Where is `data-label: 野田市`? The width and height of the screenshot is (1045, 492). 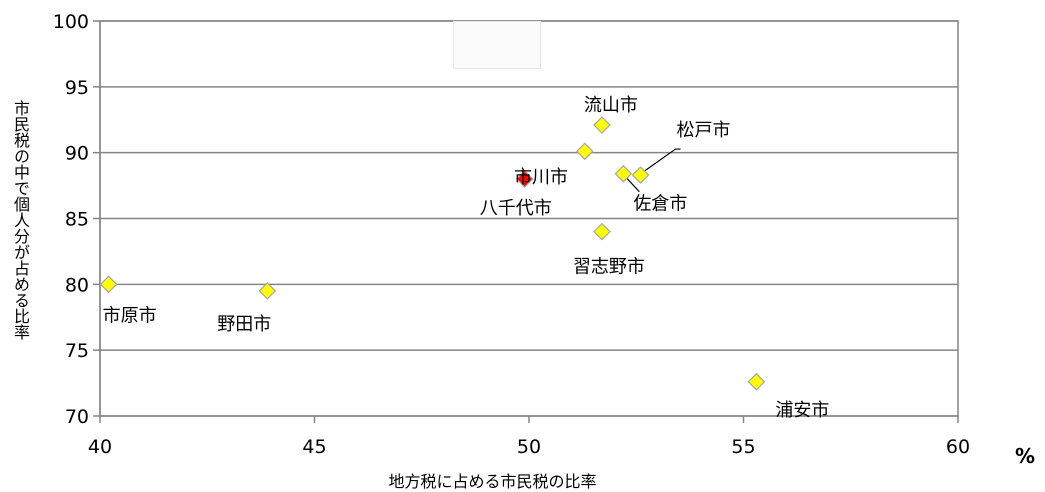 data-label: 野田市 is located at coordinates (244, 324).